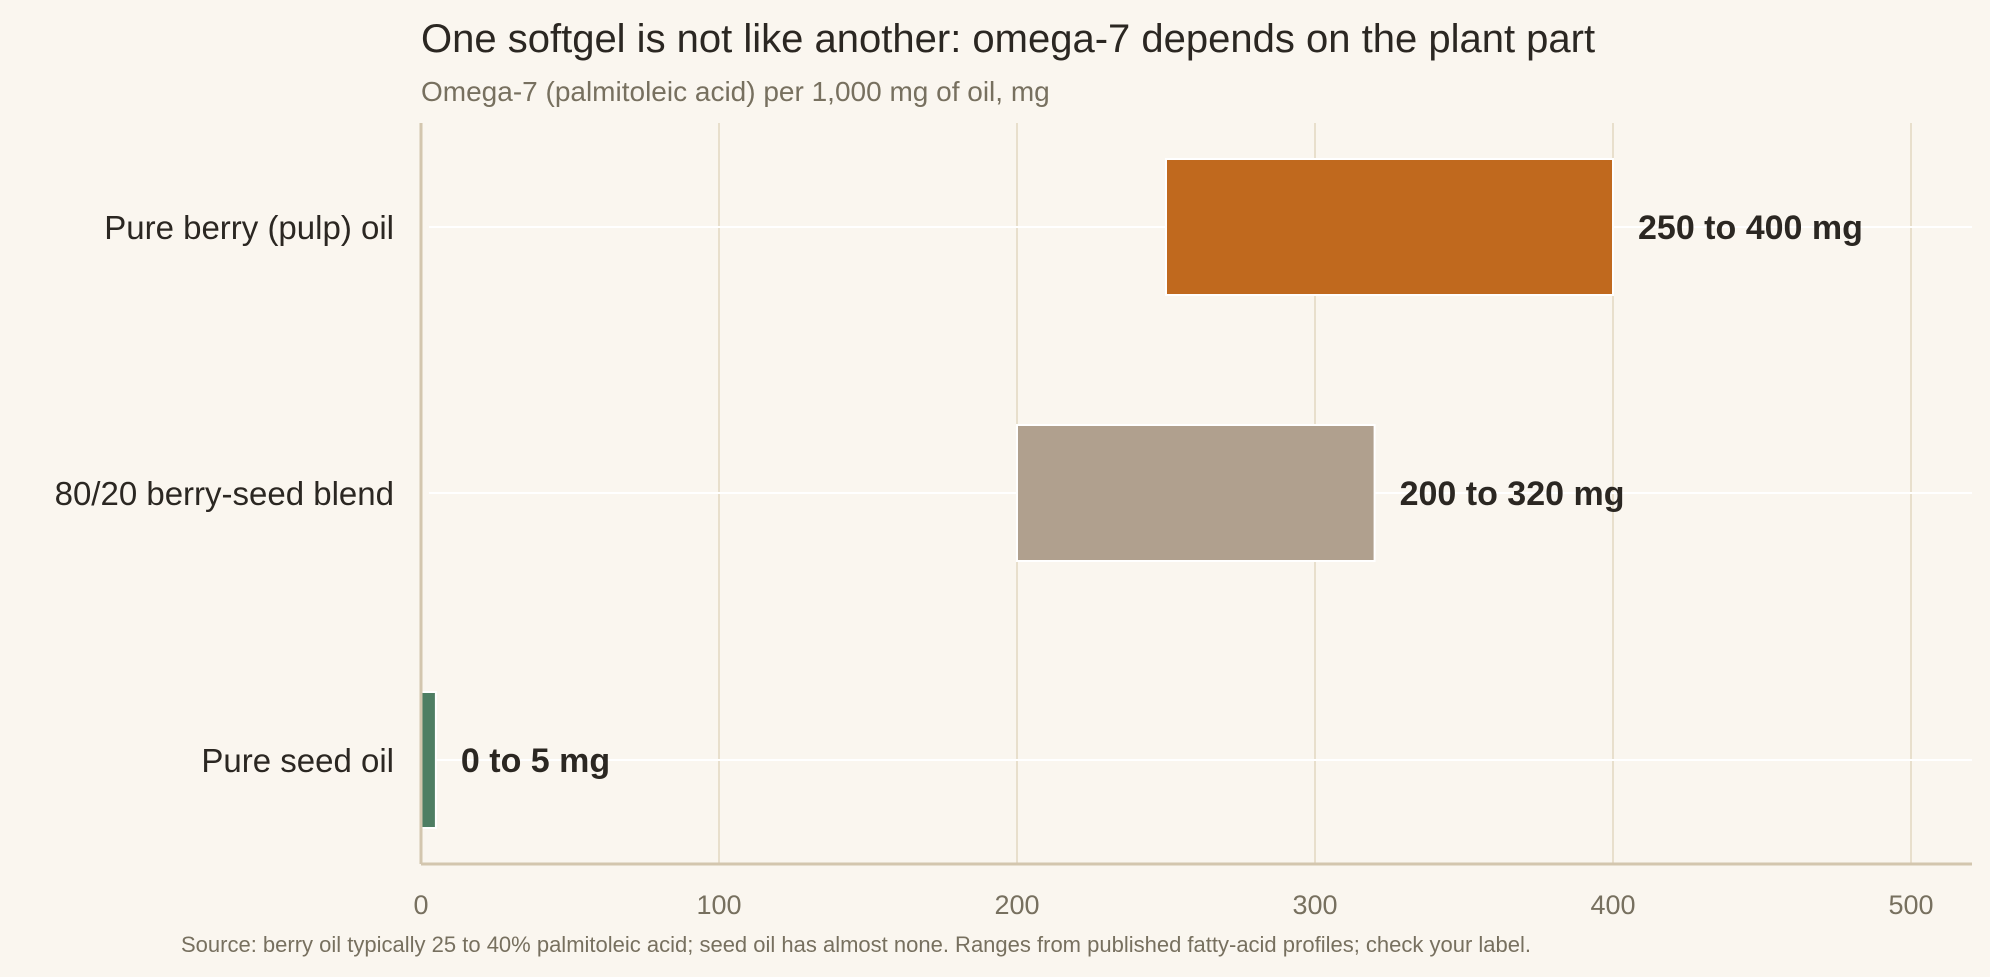 The height and width of the screenshot is (977, 1990). Describe the element at coordinates (1512, 494) in the screenshot. I see `value-label: 200 to 320 mg` at that location.